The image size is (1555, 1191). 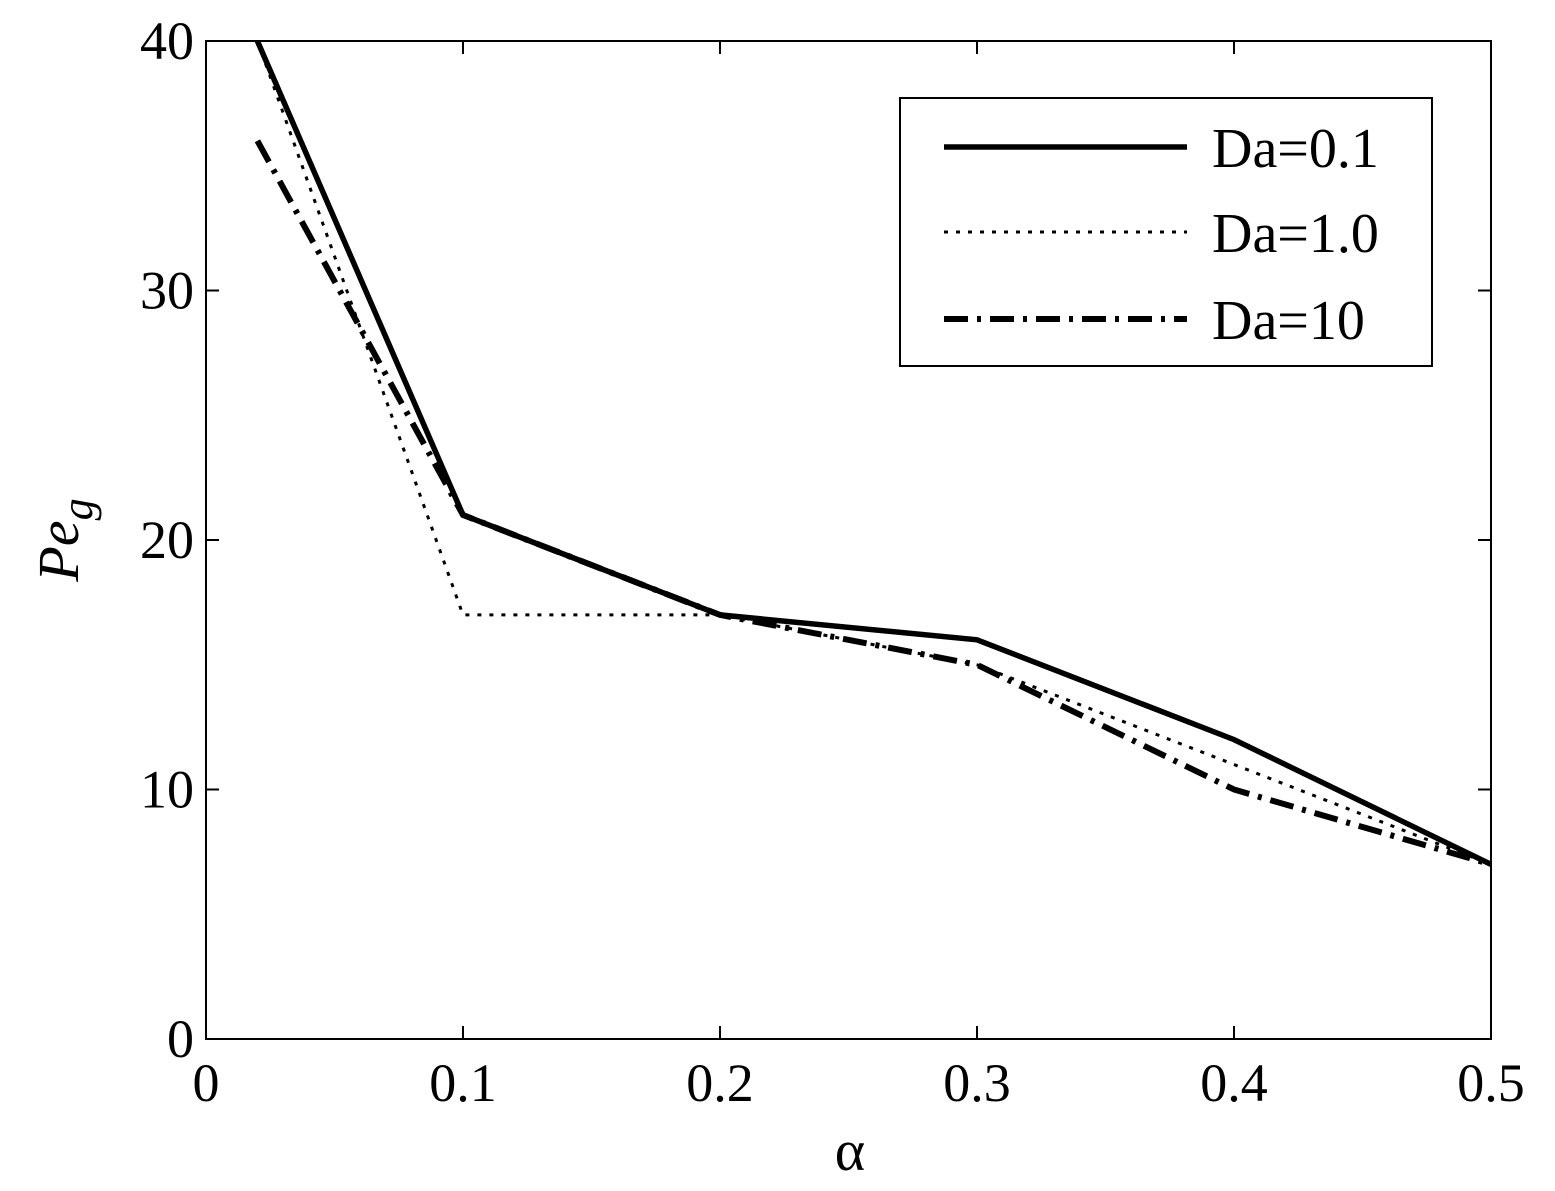 I want to click on legend-label-3: Da=10, so click(x=1288, y=321).